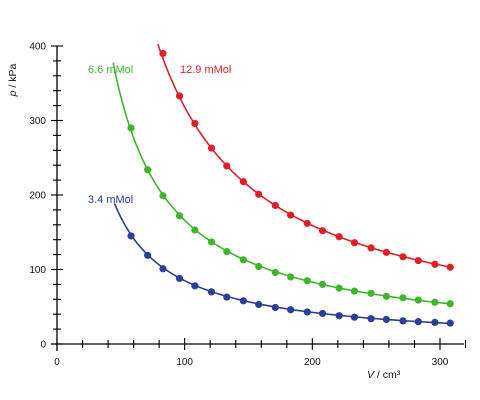 The width and height of the screenshot is (480, 400). I want to click on y-tick-label: 100, so click(37, 270).